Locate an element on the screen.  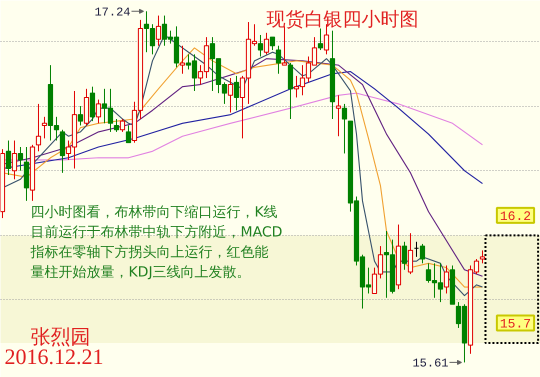
annotation: 目前运行于布林带中轨下方附近，MACD is located at coordinates (156, 232).